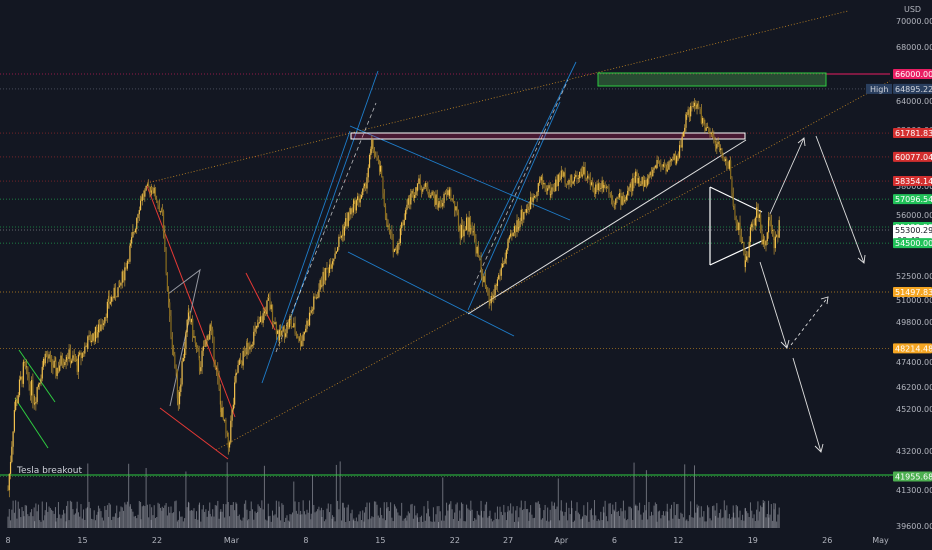 The height and width of the screenshot is (550, 932). Describe the element at coordinates (912, 9) in the screenshot. I see `currency-label: USD` at that location.